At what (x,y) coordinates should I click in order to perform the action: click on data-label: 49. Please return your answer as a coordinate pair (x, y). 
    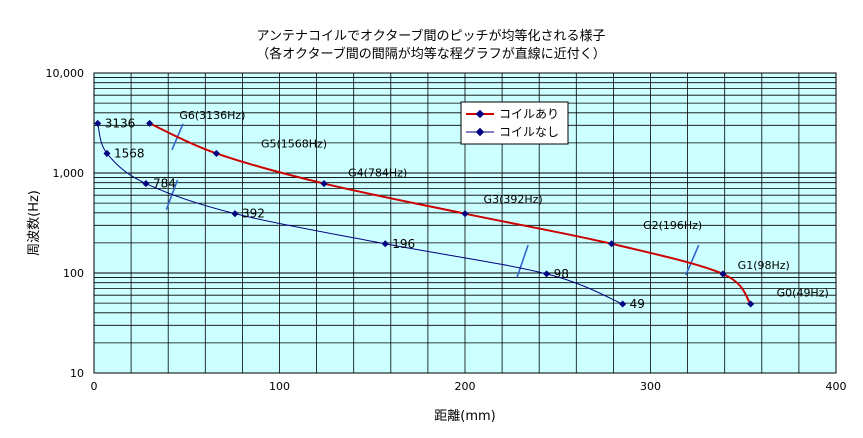
    Looking at the image, I should click on (637, 304).